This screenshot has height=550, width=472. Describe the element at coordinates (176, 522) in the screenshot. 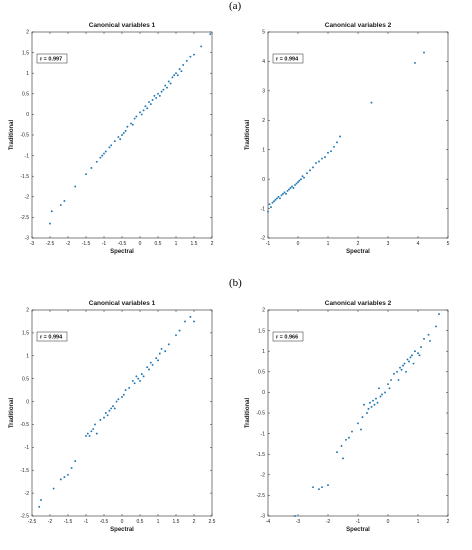

I see `x-tick-label: 1.5` at that location.